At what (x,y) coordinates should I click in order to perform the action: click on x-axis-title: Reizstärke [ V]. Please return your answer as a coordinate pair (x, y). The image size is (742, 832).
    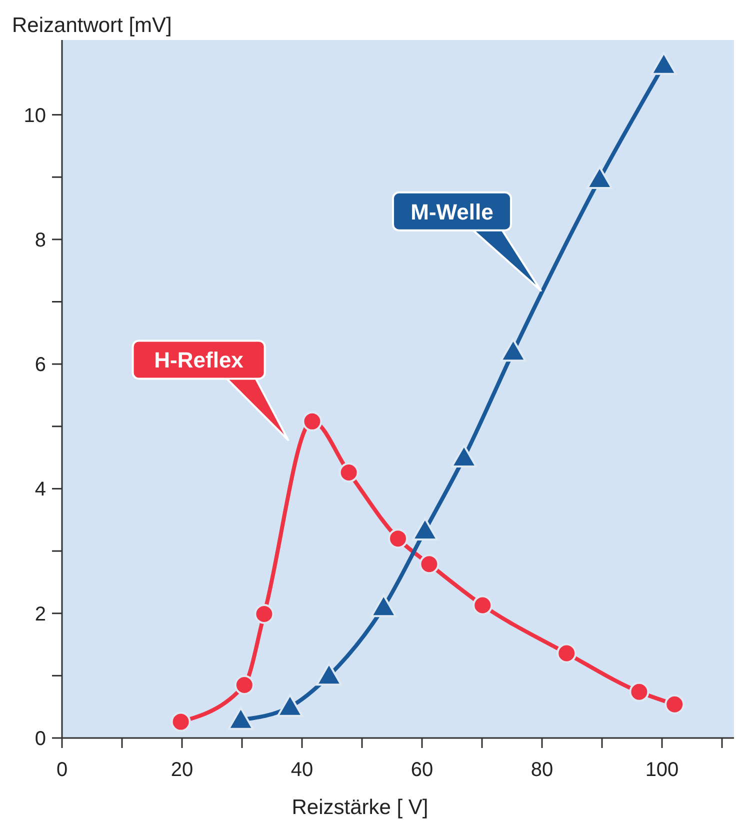
    Looking at the image, I should click on (360, 807).